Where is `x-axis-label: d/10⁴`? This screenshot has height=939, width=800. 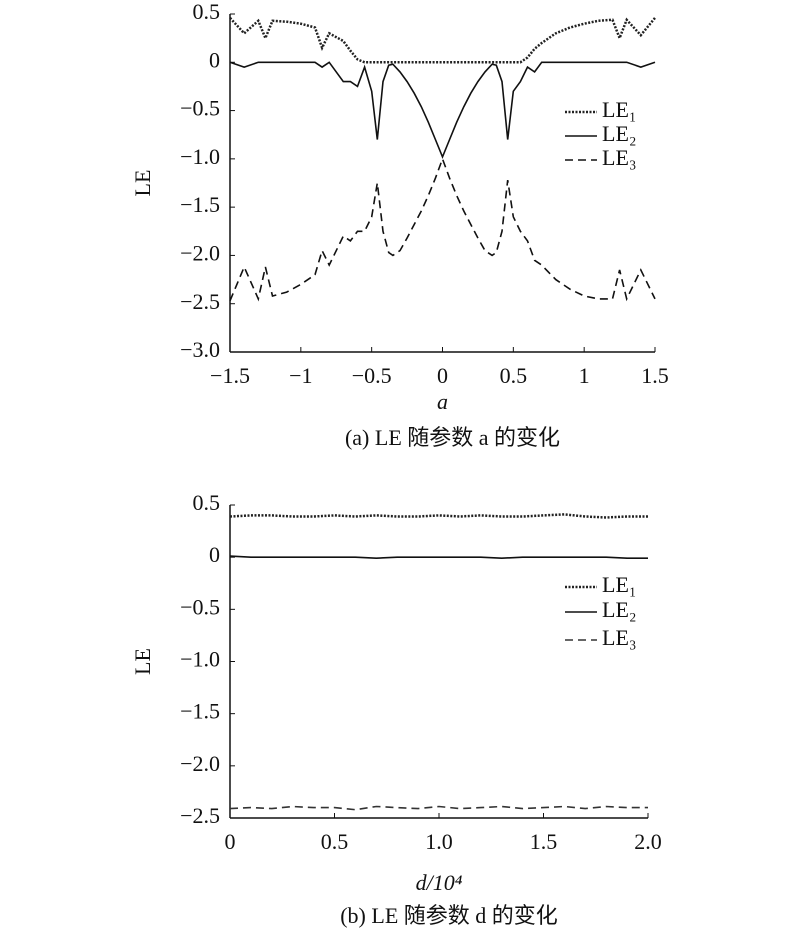 x-axis-label: d/10⁴ is located at coordinates (439, 882).